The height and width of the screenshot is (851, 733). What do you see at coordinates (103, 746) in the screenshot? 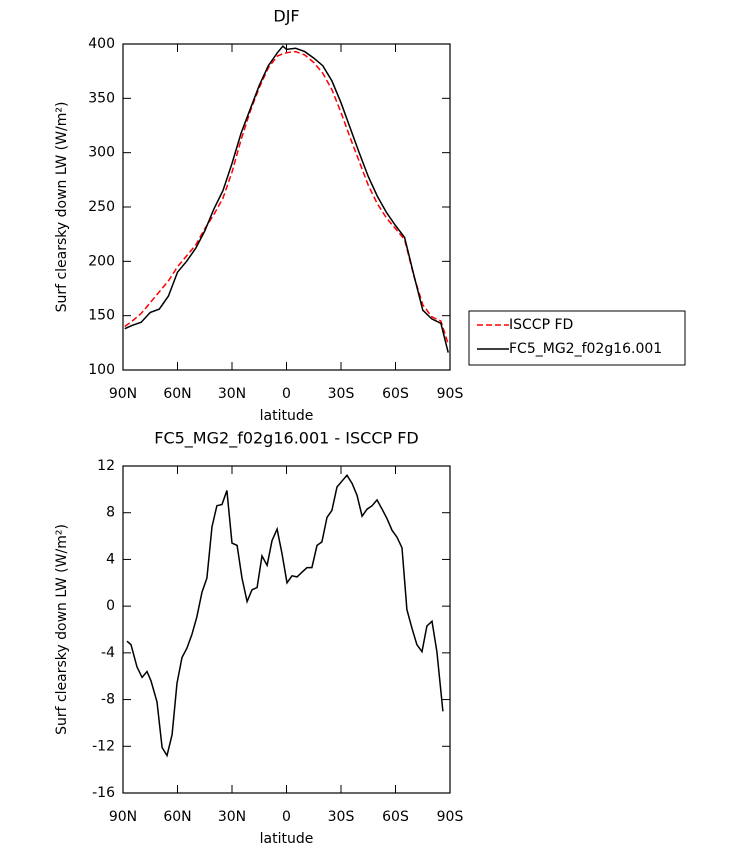
I see `y-tick-label: -12` at bounding box center [103, 746].